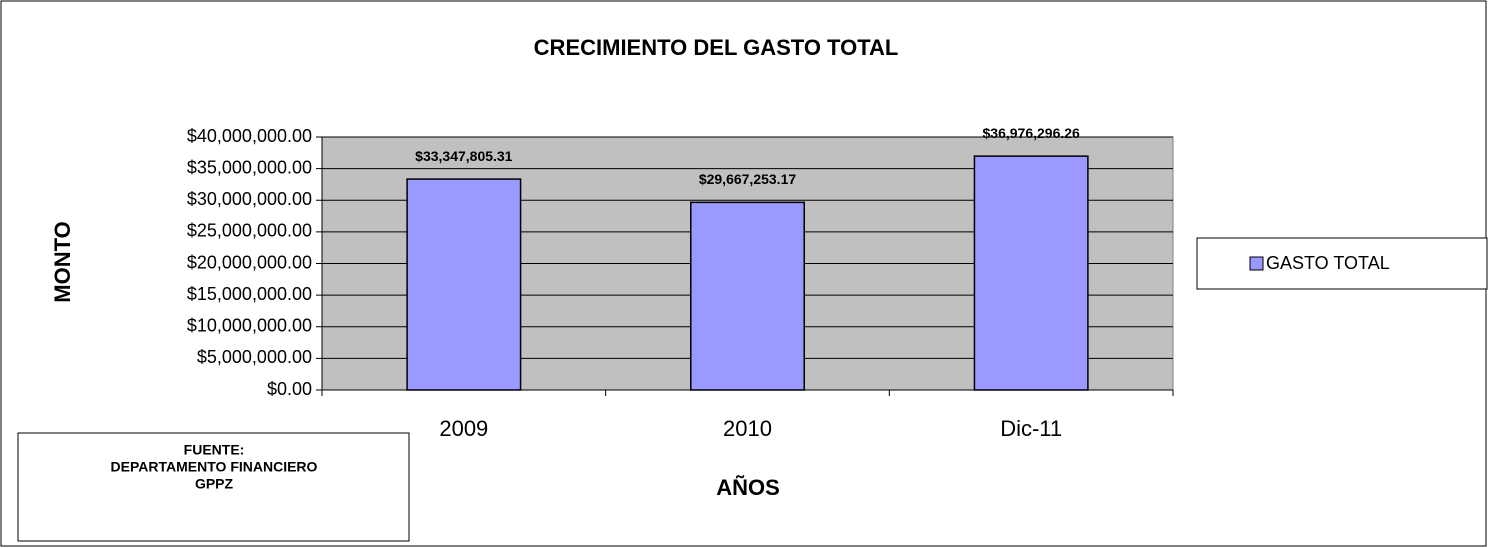  Describe the element at coordinates (214, 484) in the screenshot. I see `source-line: GPPZ` at that location.